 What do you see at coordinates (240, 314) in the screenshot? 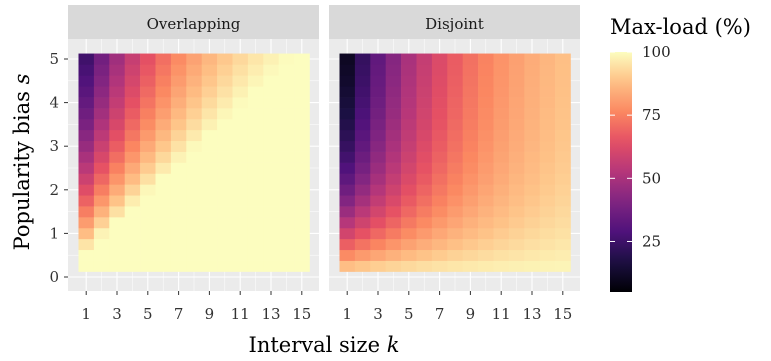
I see `x-tick-label: 11` at bounding box center [240, 314].